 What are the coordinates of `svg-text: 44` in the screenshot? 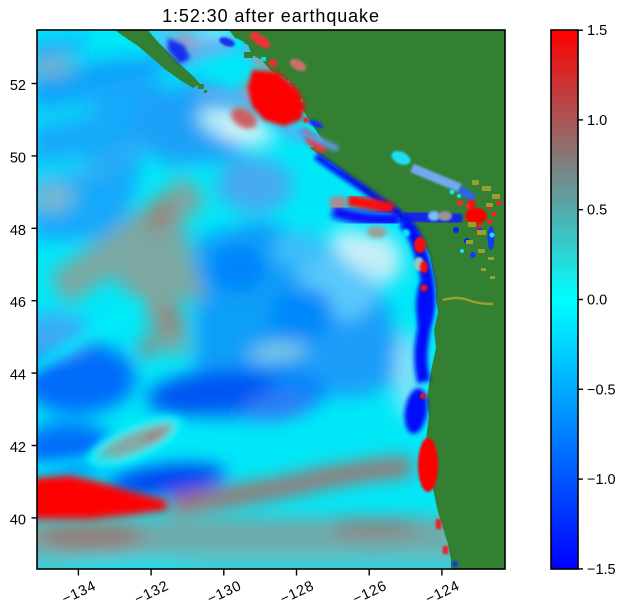 It's located at (18, 376).